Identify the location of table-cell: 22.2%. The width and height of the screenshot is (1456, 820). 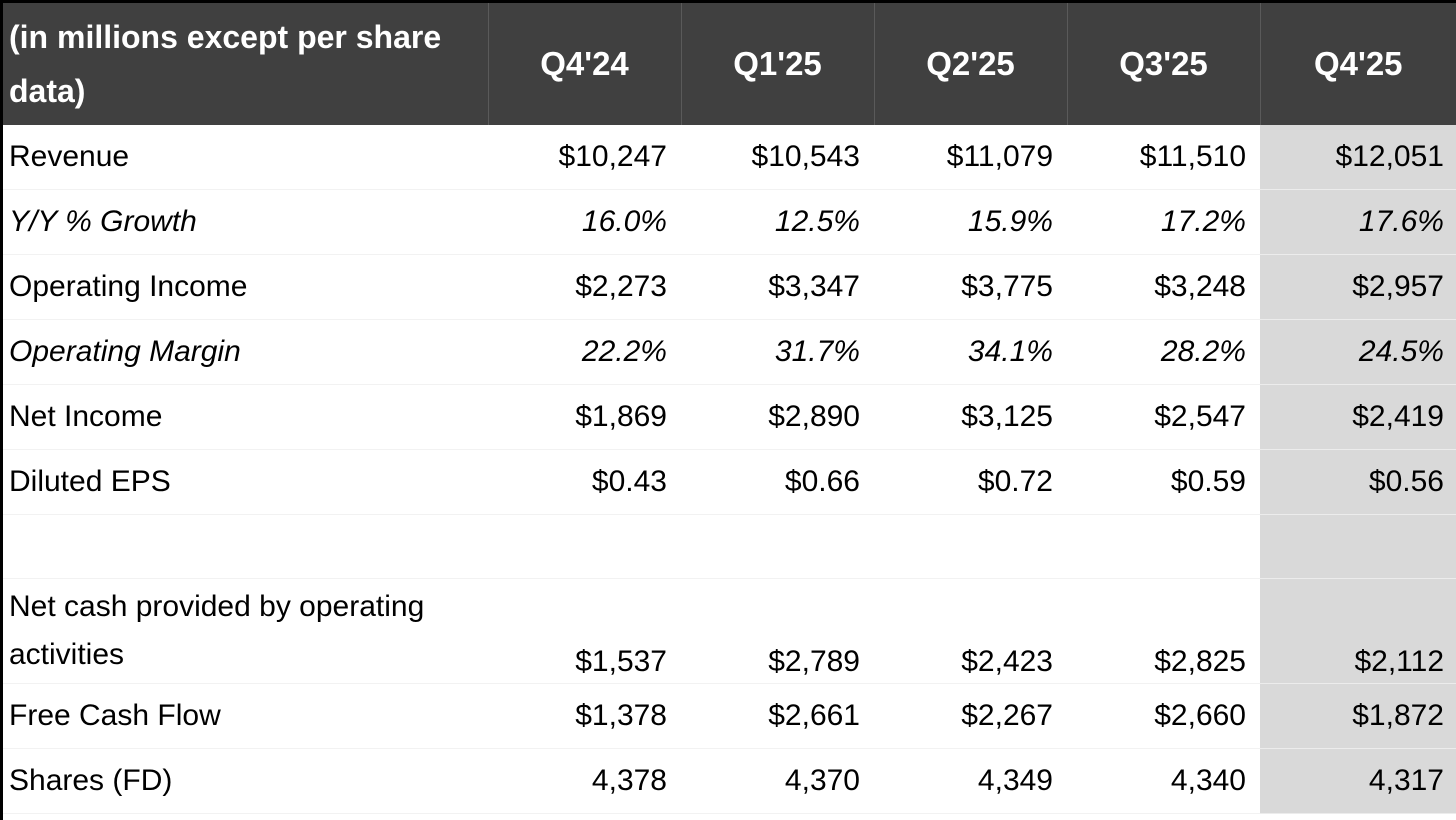
(584, 352).